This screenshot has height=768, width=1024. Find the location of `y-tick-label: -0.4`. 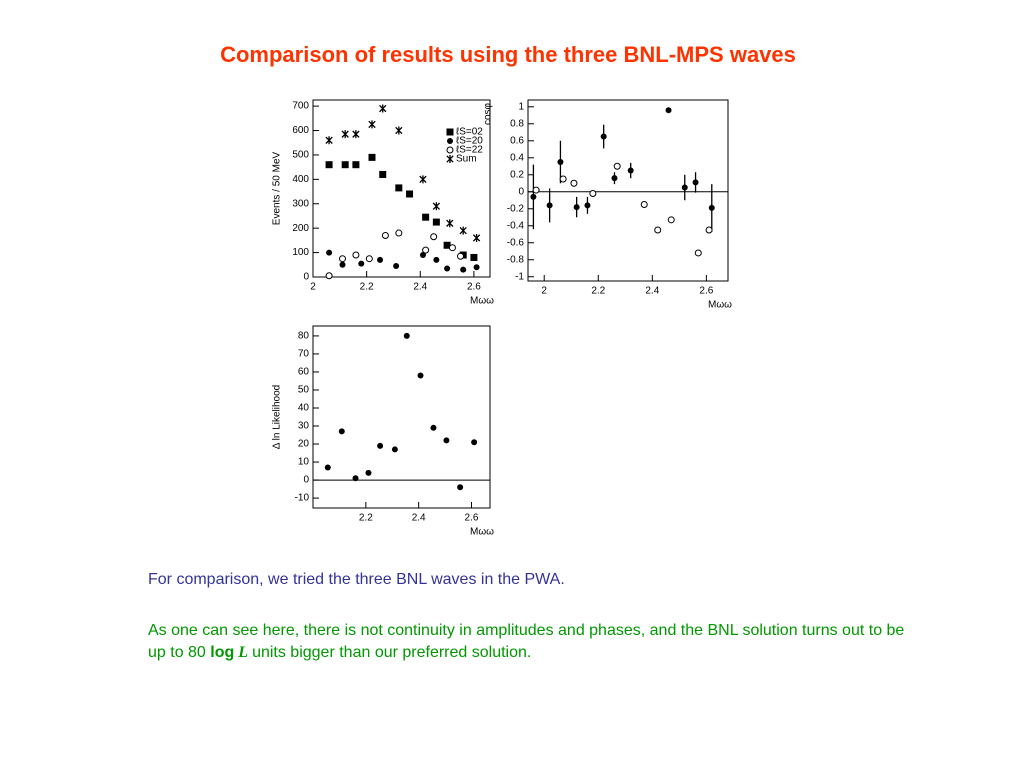

y-tick-label: -0.4 is located at coordinates (516, 225).